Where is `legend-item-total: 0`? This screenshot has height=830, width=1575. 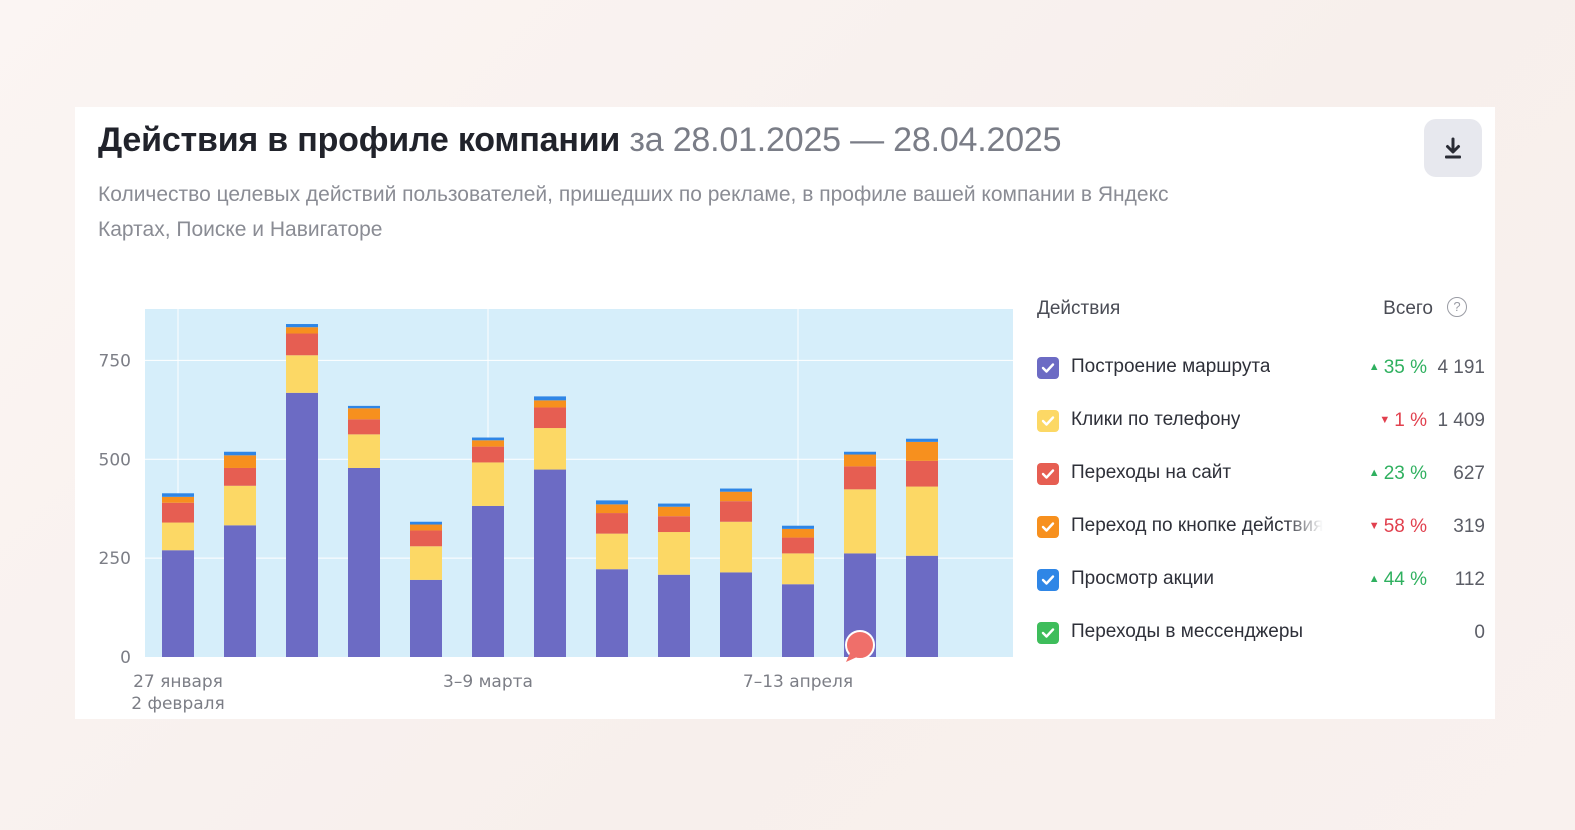
legend-item-total: 0 is located at coordinates (1479, 632).